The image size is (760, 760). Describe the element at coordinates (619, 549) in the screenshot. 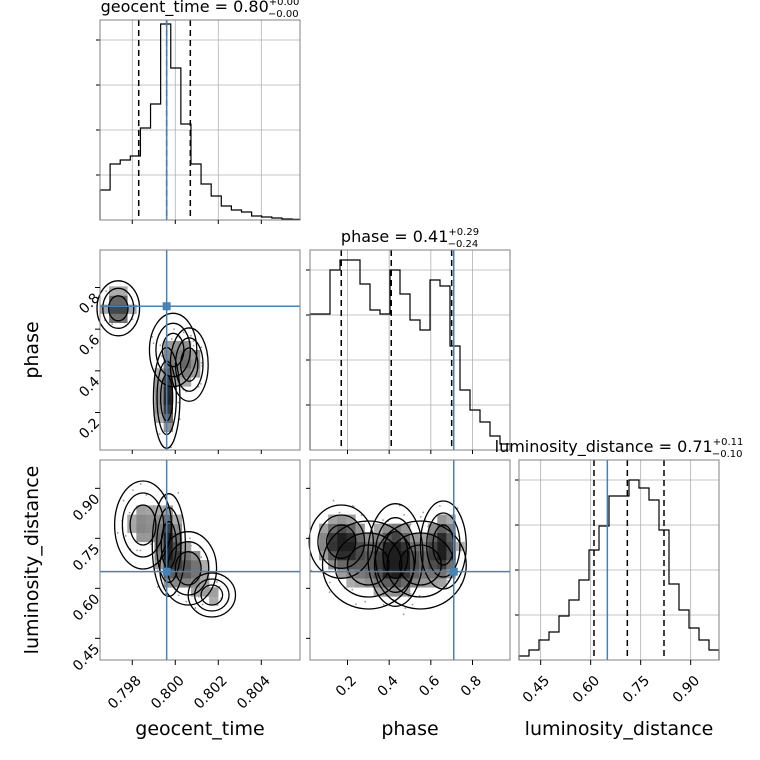

I see `hist-panel-luminosity_distance: luminosity_distance = 0.71+0.11 −0.10` at that location.